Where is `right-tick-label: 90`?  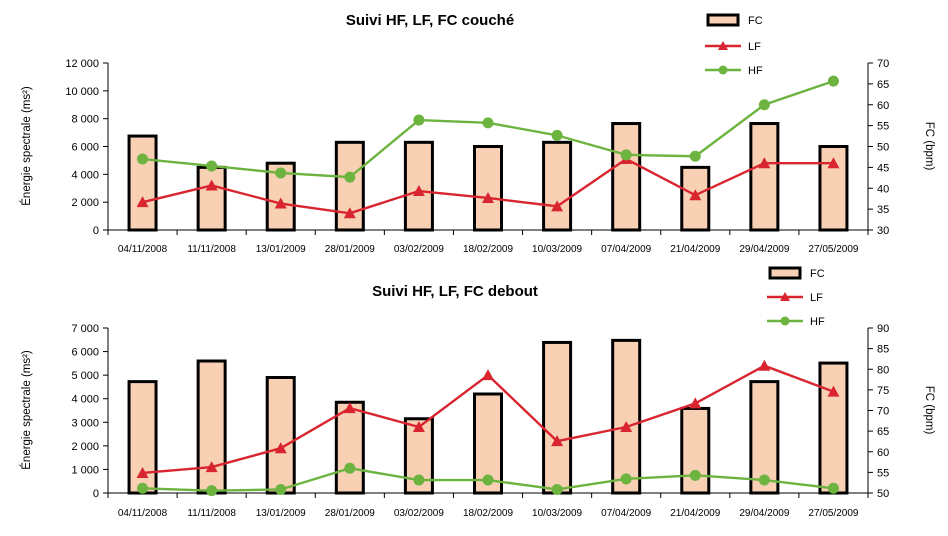
right-tick-label: 90 is located at coordinates (883, 329).